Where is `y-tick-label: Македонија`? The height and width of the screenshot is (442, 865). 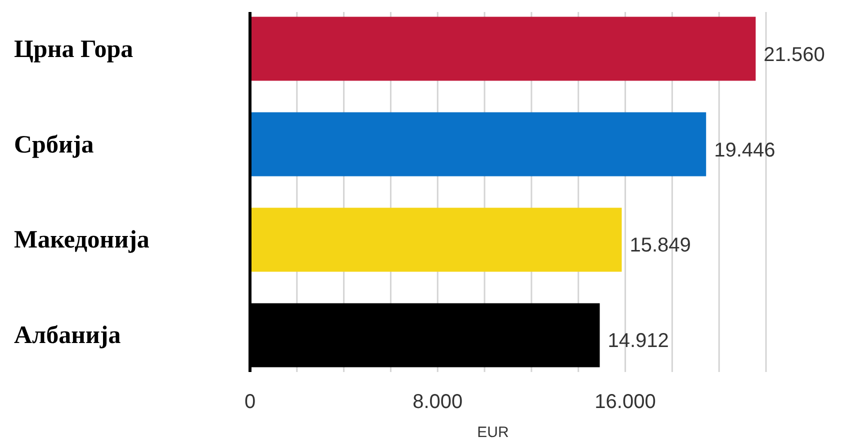
y-tick-label: Македонија is located at coordinates (82, 240).